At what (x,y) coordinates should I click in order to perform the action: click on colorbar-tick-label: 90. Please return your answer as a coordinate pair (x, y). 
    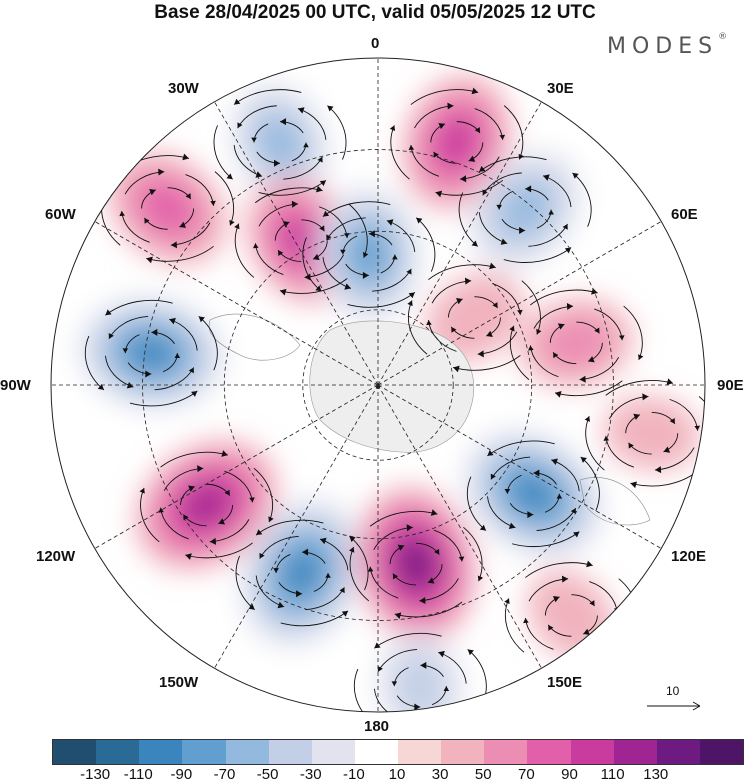
    Looking at the image, I should click on (569, 774).